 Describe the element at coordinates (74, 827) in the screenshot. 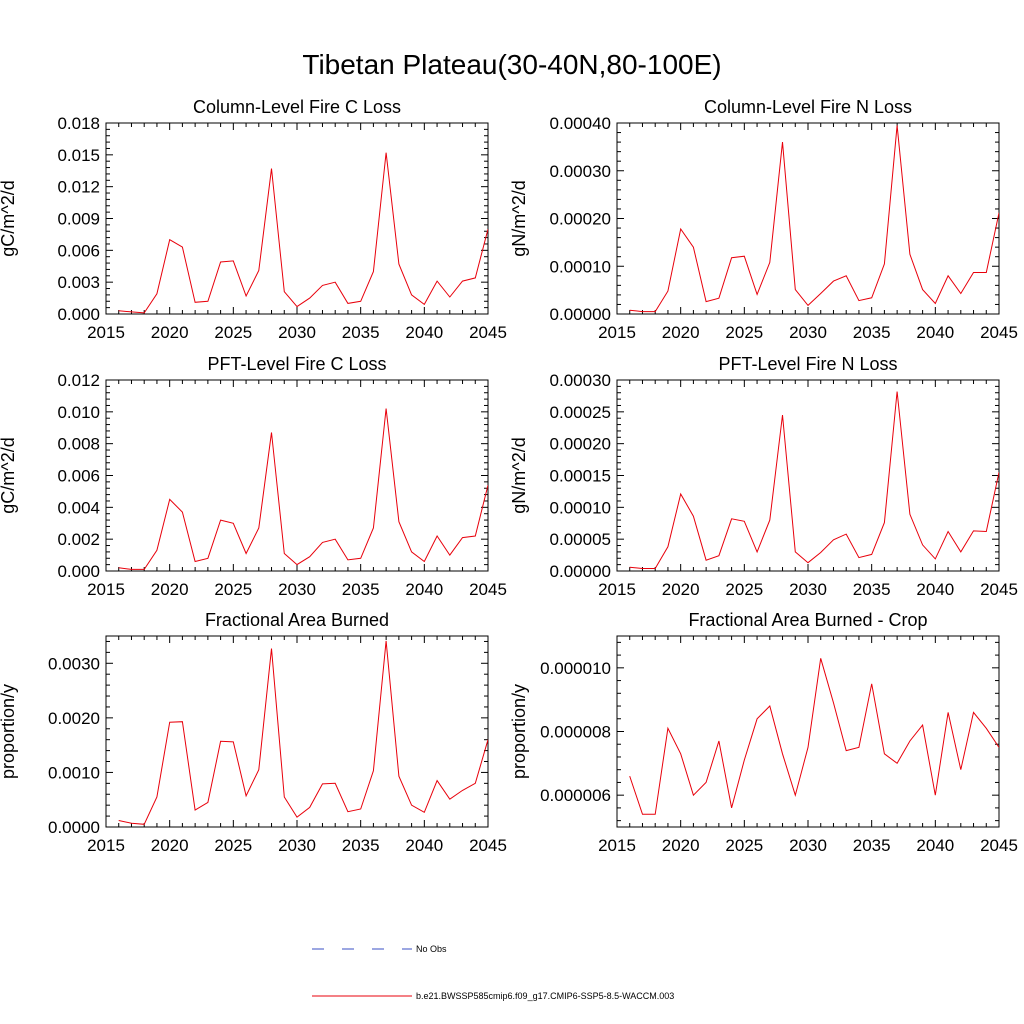

I see `y-tick-label: 0.0000` at that location.